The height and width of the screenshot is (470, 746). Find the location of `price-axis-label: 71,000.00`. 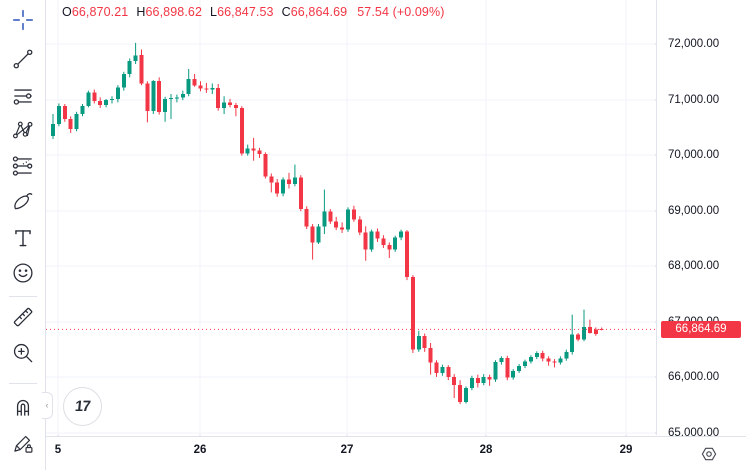

price-axis-label: 71,000.00 is located at coordinates (694, 100).